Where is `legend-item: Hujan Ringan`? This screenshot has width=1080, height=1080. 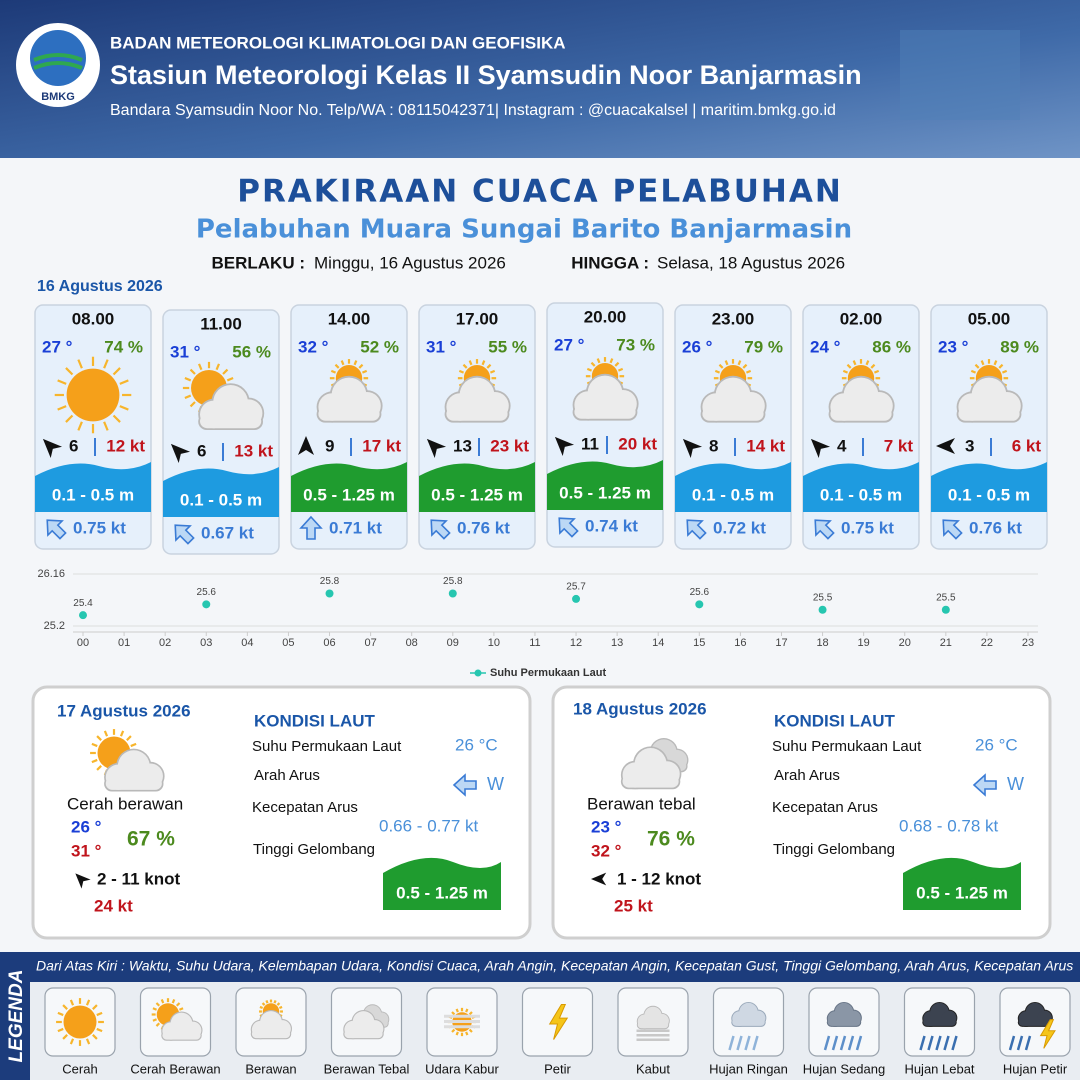
legend-item: Hujan Ringan is located at coordinates (748, 1068).